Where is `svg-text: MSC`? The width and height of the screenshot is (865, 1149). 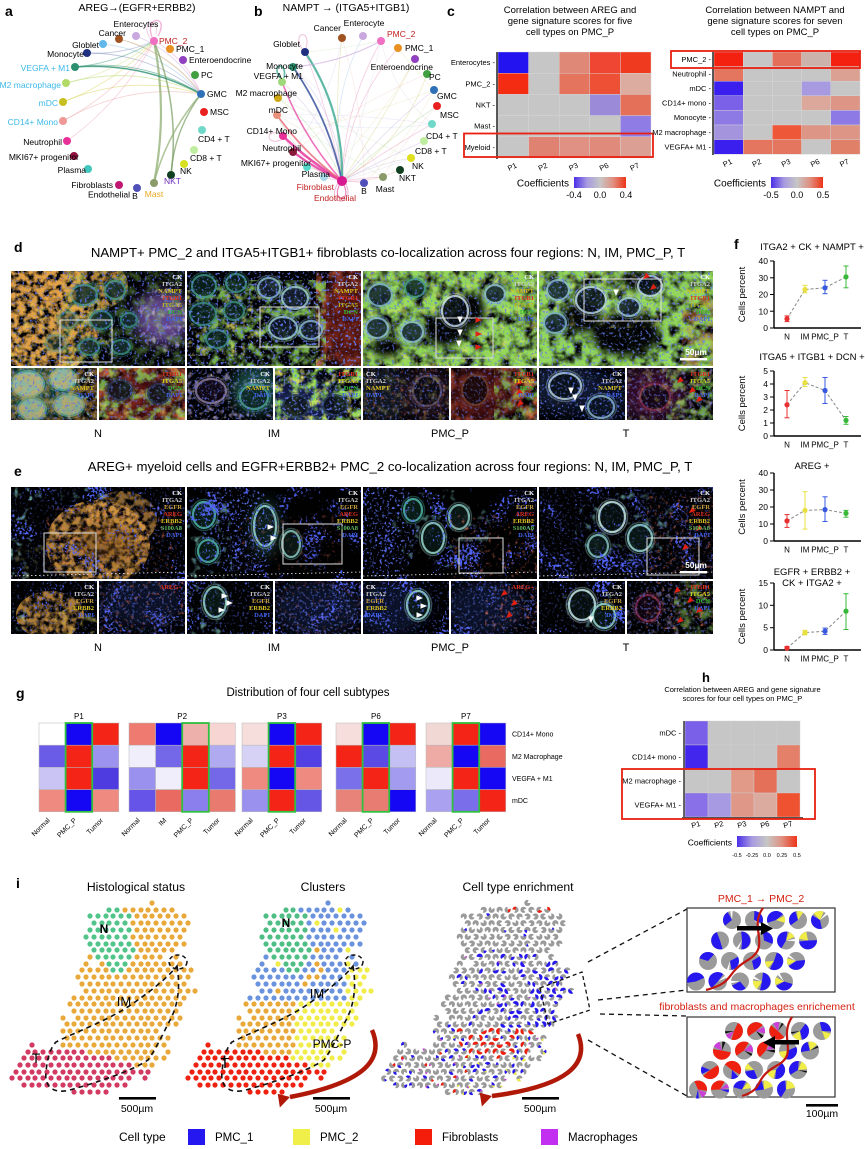 svg-text: MSC is located at coordinates (449, 115).